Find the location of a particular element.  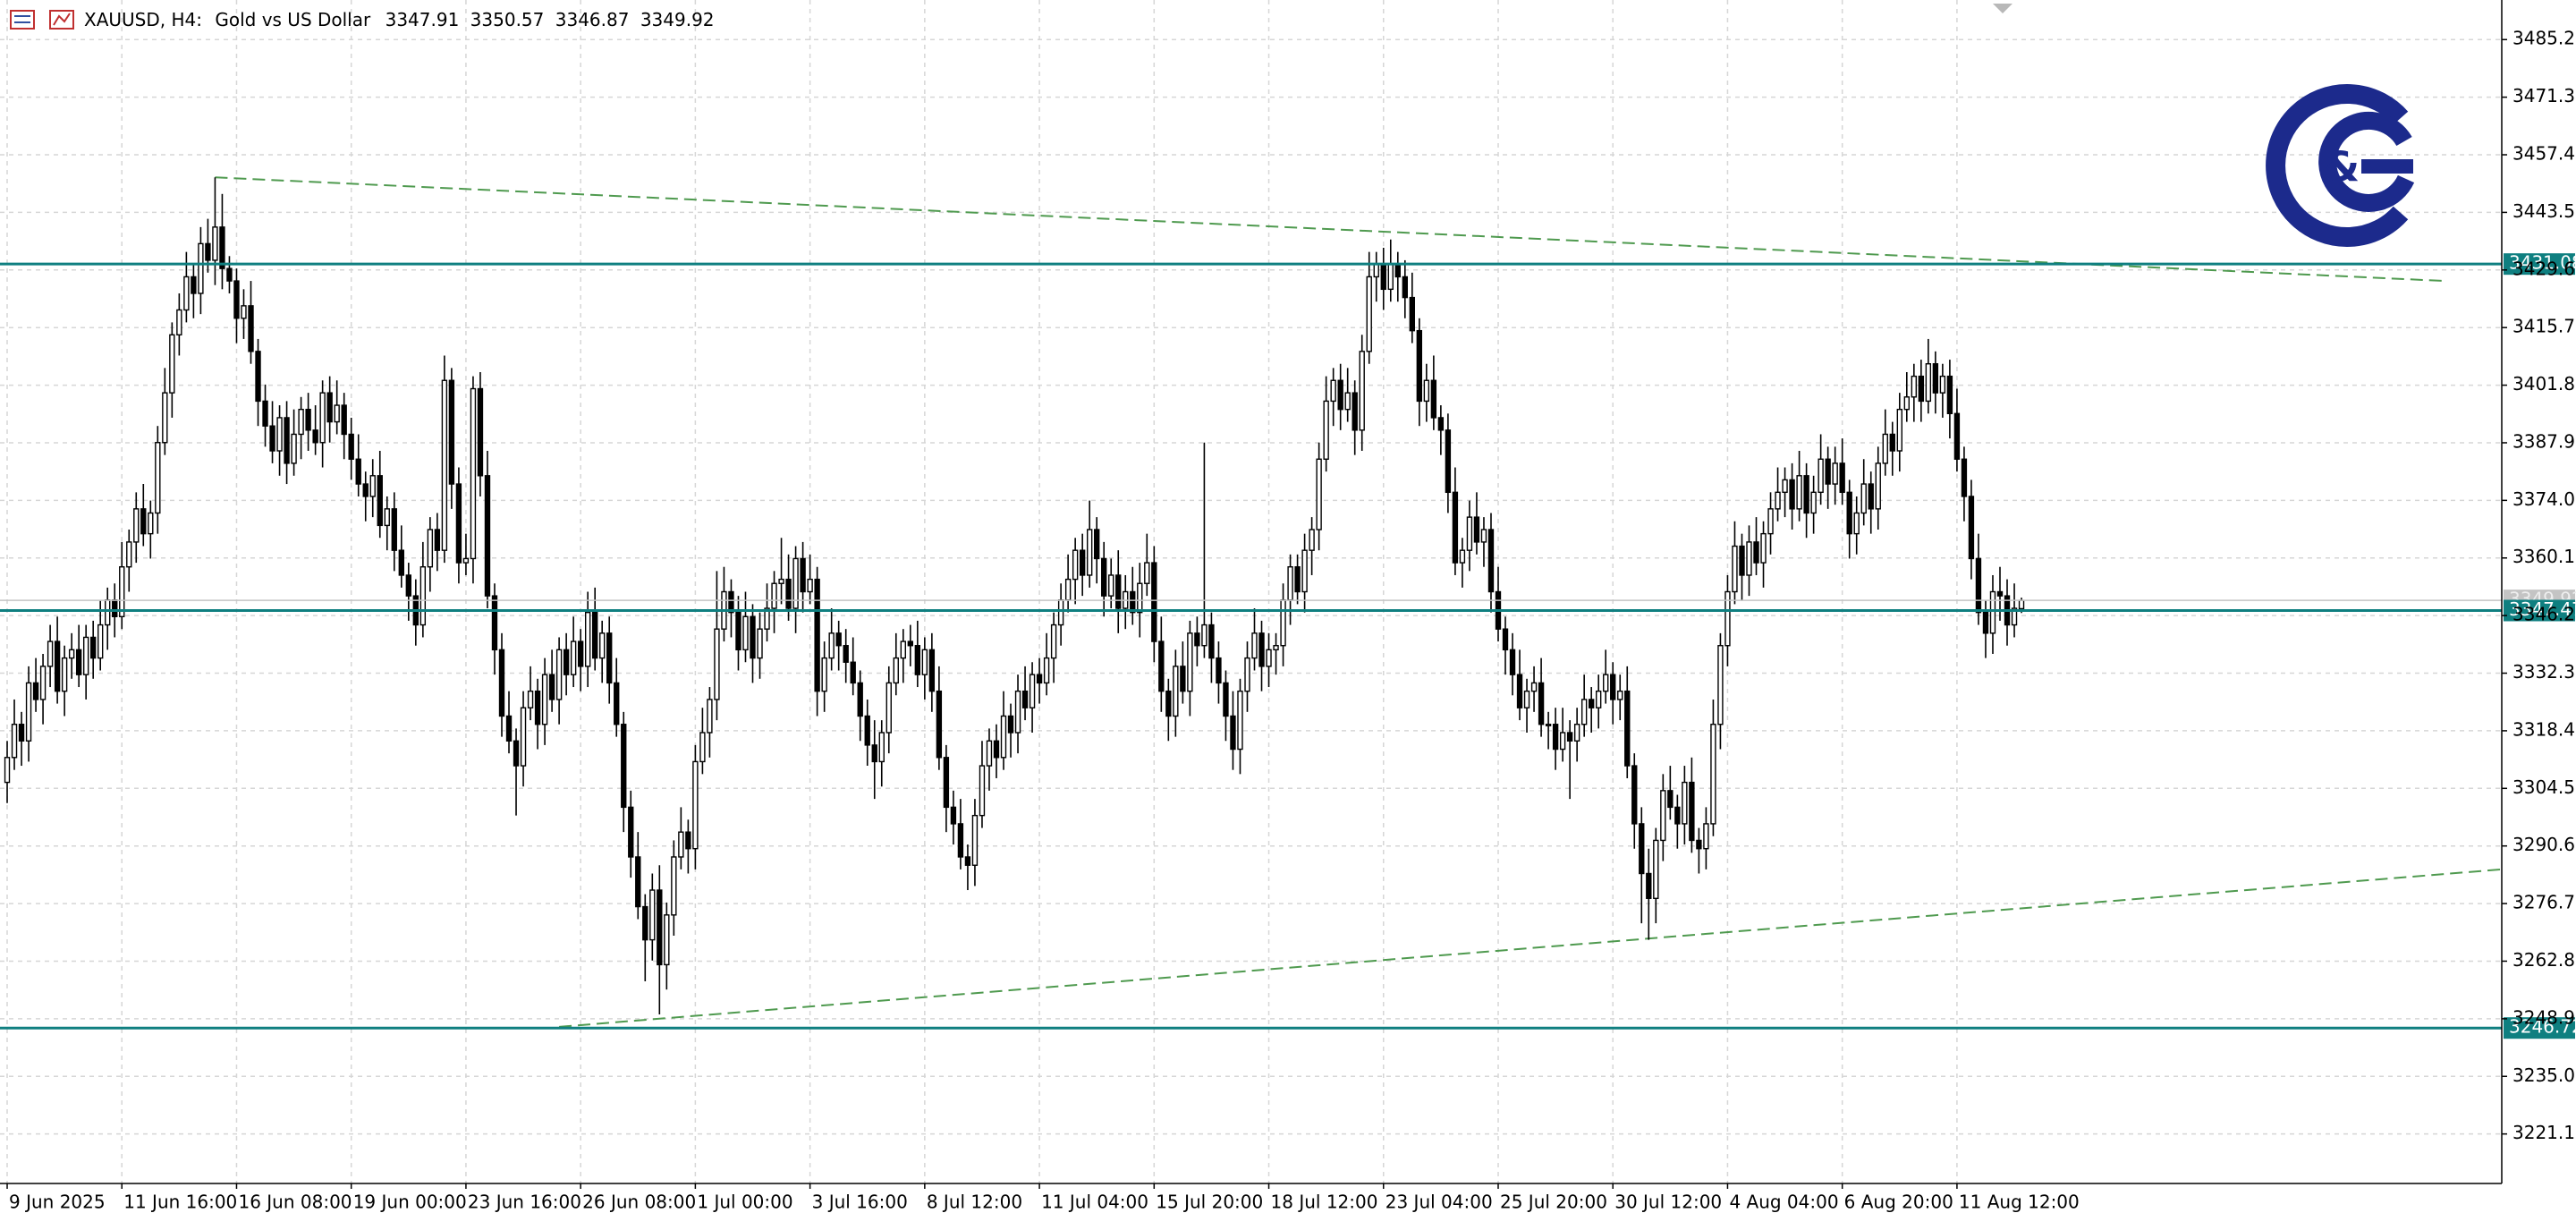

y-tick-label: 3332.35 is located at coordinates (2544, 672).